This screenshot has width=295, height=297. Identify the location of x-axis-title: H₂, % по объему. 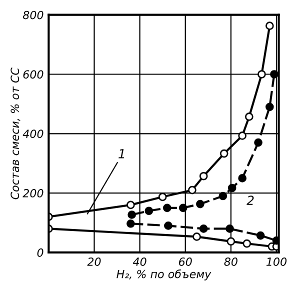
(164, 274).